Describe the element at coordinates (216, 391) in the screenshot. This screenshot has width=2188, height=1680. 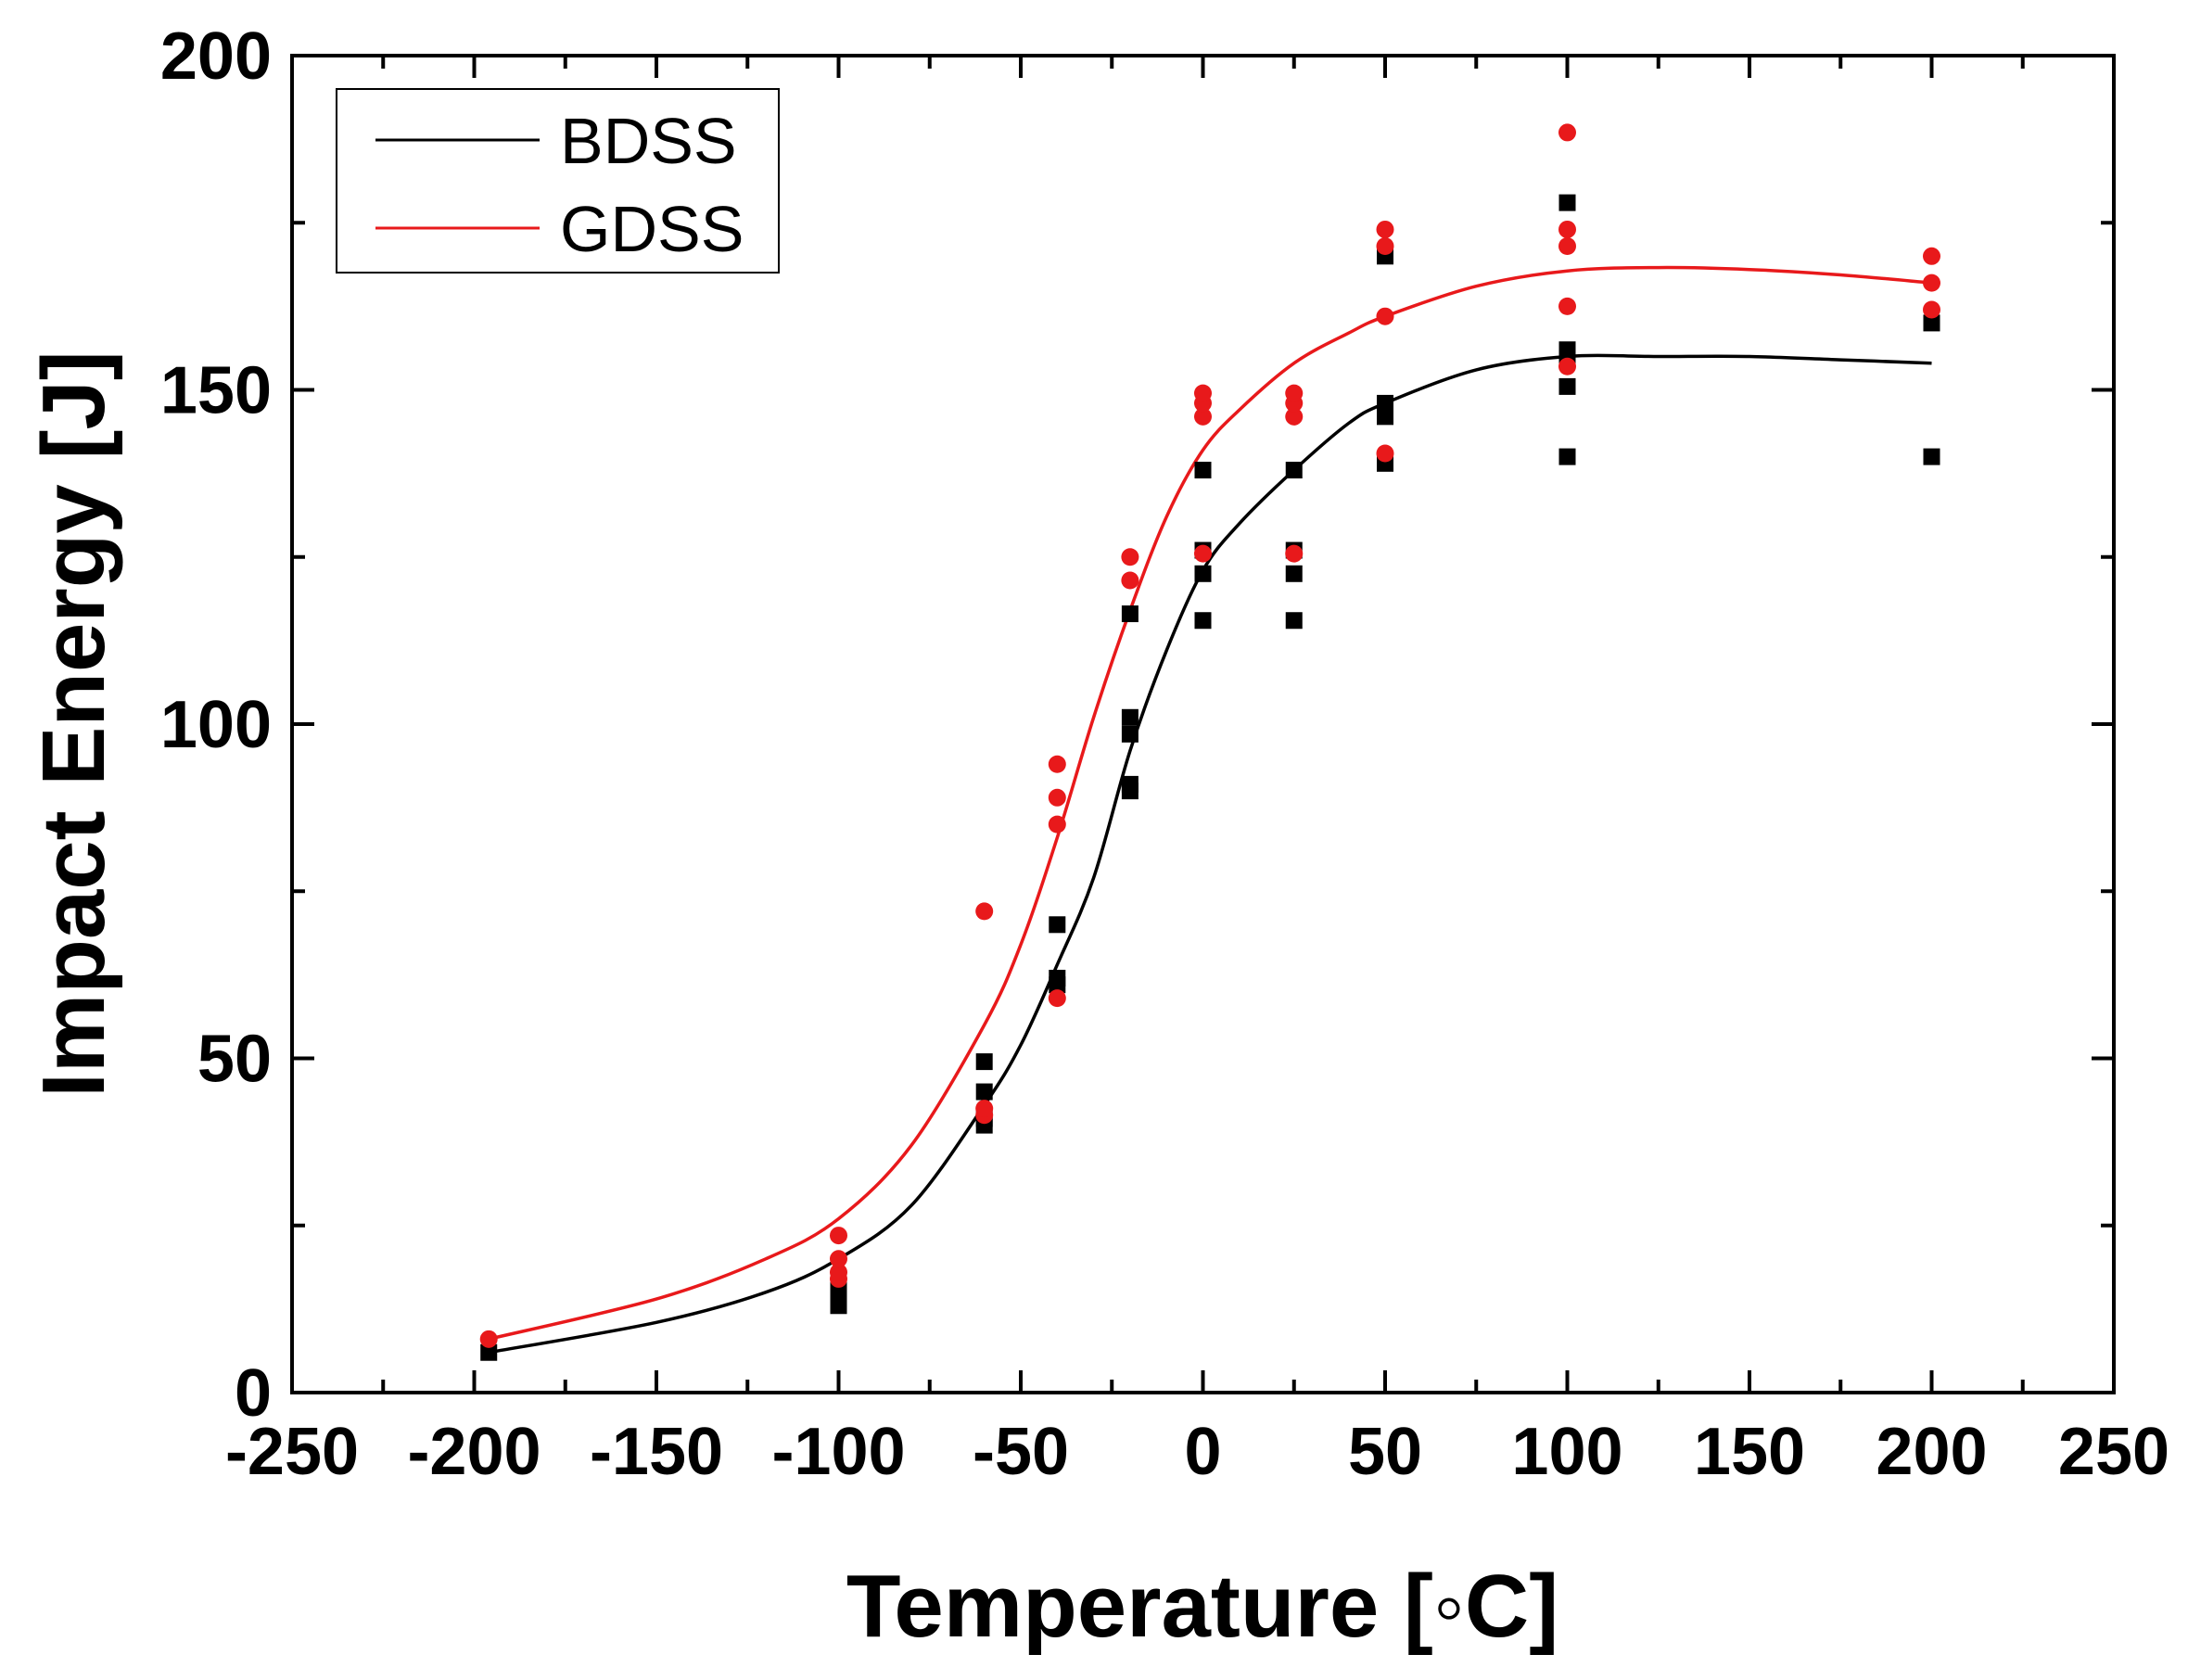
I see `y-tick-label: 150` at that location.